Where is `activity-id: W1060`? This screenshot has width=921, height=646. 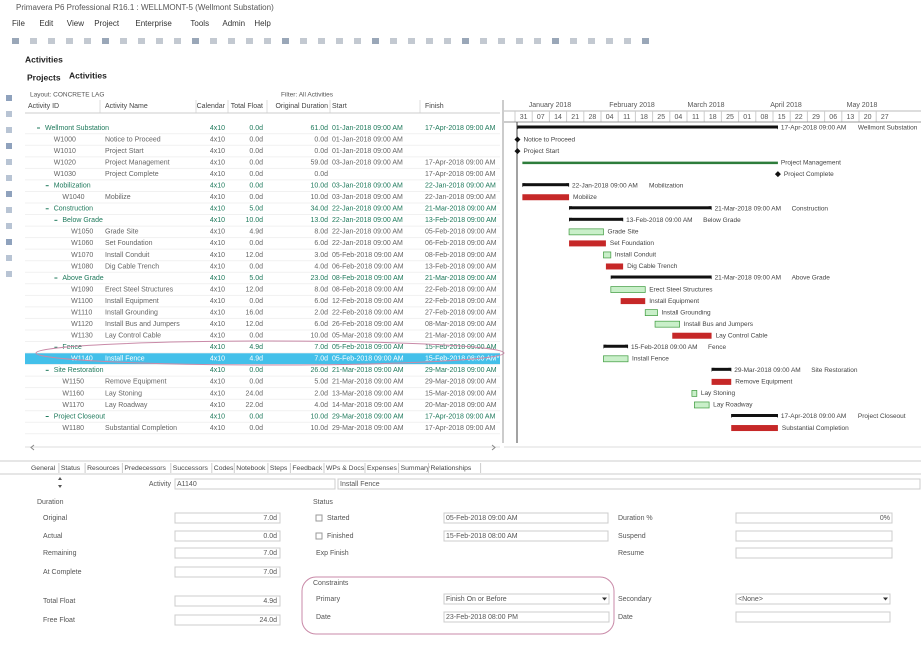 activity-id: W1060 is located at coordinates (82, 243).